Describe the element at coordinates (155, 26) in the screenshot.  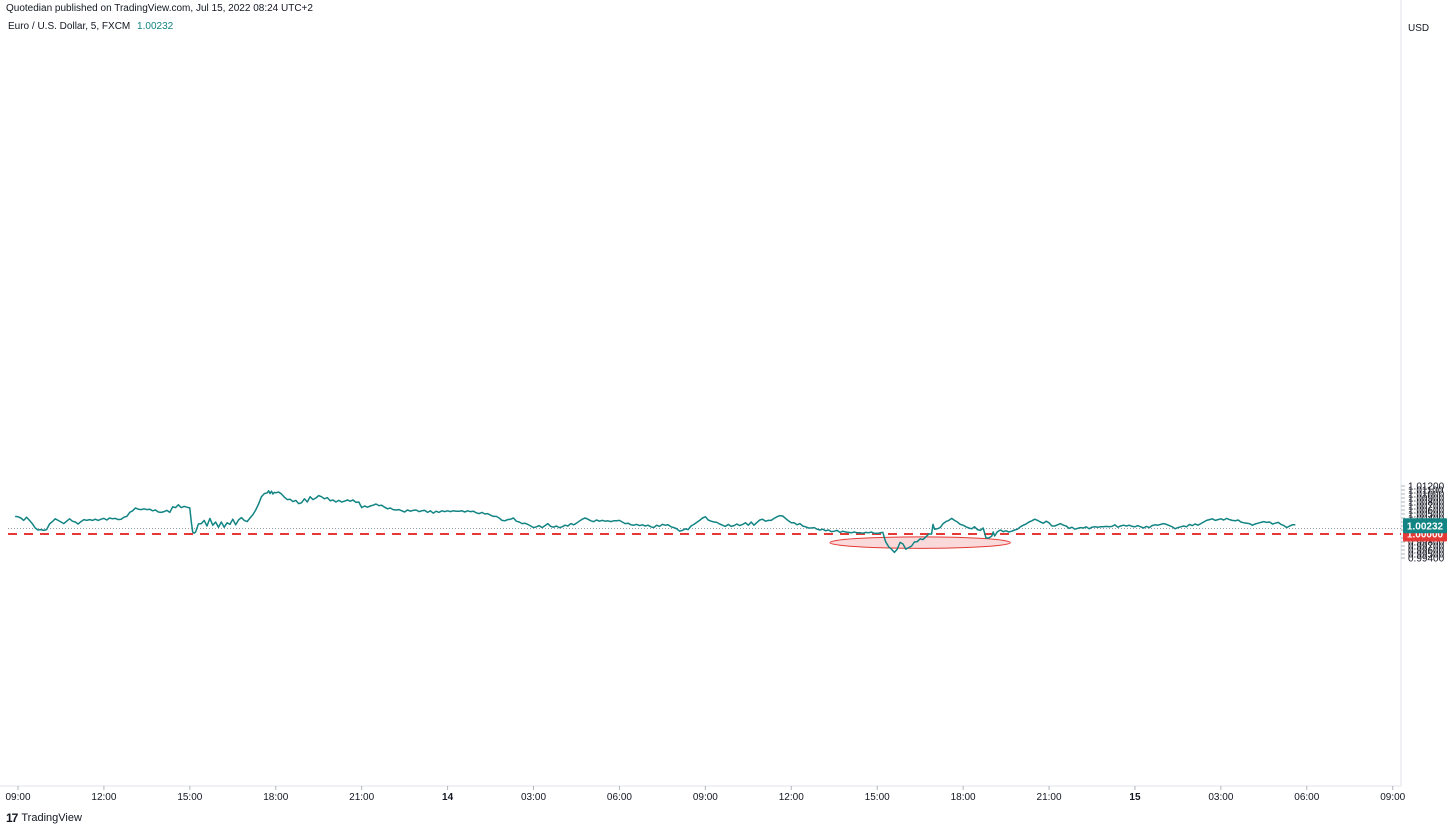
I see `legend-last-price: 1.00232` at that location.